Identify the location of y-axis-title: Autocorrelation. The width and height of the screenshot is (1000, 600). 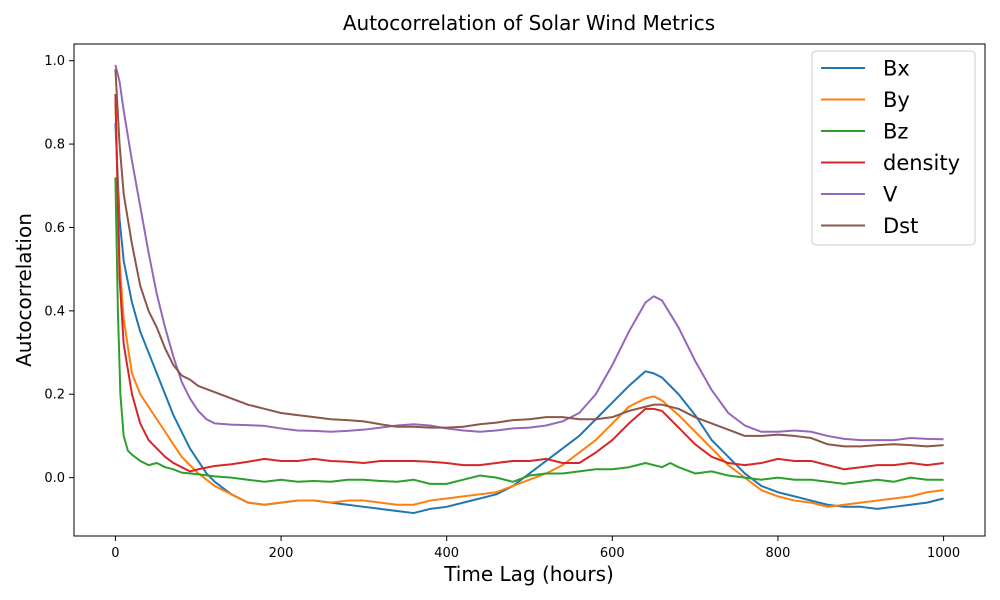
(24, 290).